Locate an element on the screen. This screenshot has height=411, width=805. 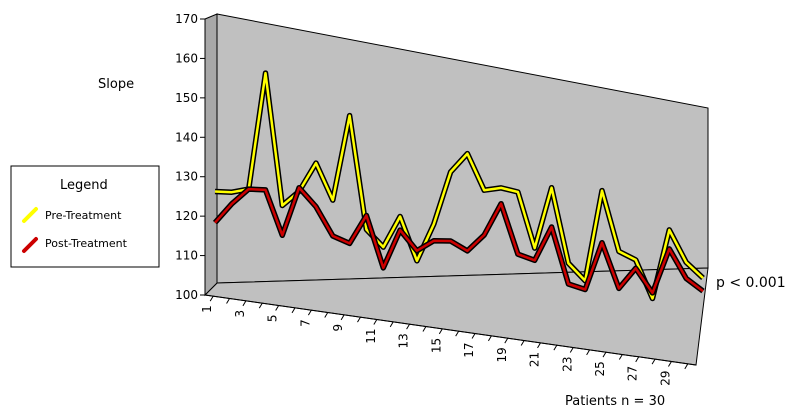
x-tick-label: 5 is located at coordinates (273, 319).